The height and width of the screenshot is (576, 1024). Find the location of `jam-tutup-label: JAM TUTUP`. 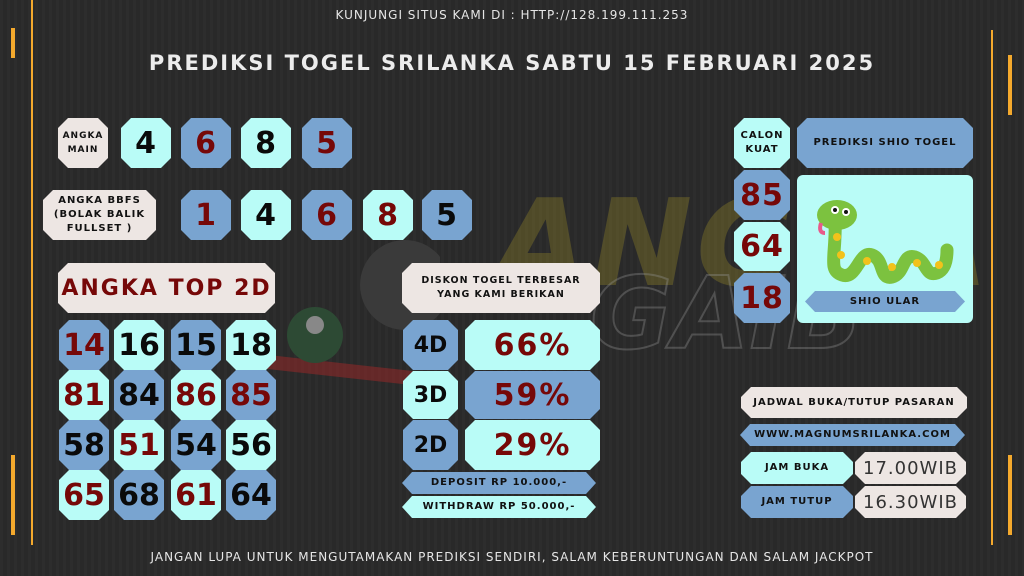

jam-tutup-label: JAM TUTUP is located at coordinates (797, 502).